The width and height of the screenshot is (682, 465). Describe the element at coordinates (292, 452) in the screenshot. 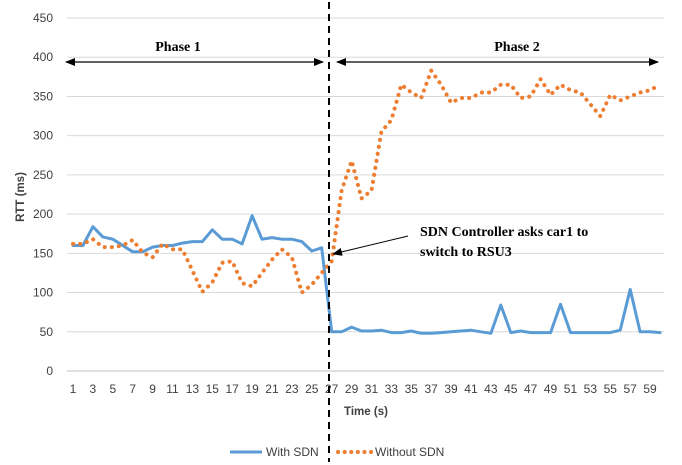

I see `legend-label-with-sdn: With SDN` at that location.